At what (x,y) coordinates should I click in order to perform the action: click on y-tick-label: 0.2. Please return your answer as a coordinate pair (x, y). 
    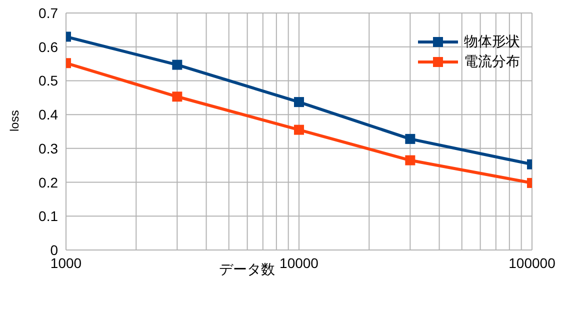
    Looking at the image, I should click on (48, 182).